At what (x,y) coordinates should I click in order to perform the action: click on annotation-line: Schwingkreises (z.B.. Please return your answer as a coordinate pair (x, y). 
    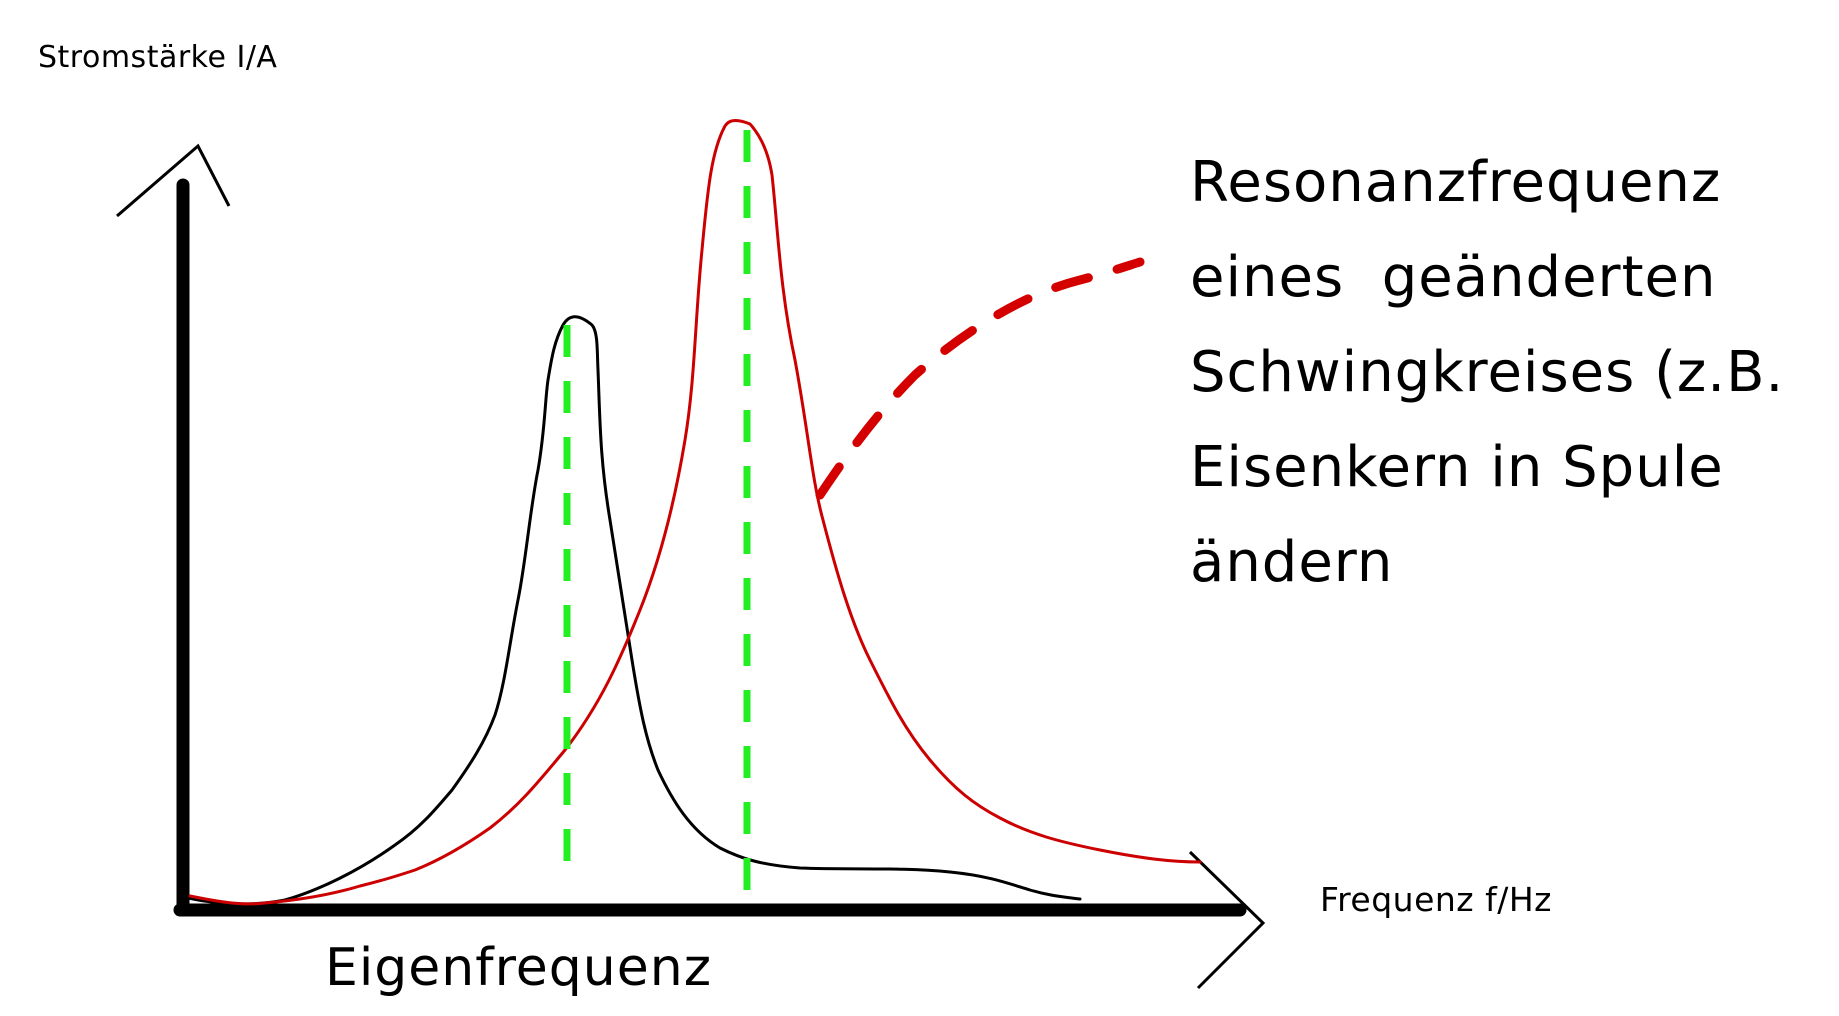
    Looking at the image, I should click on (1487, 372).